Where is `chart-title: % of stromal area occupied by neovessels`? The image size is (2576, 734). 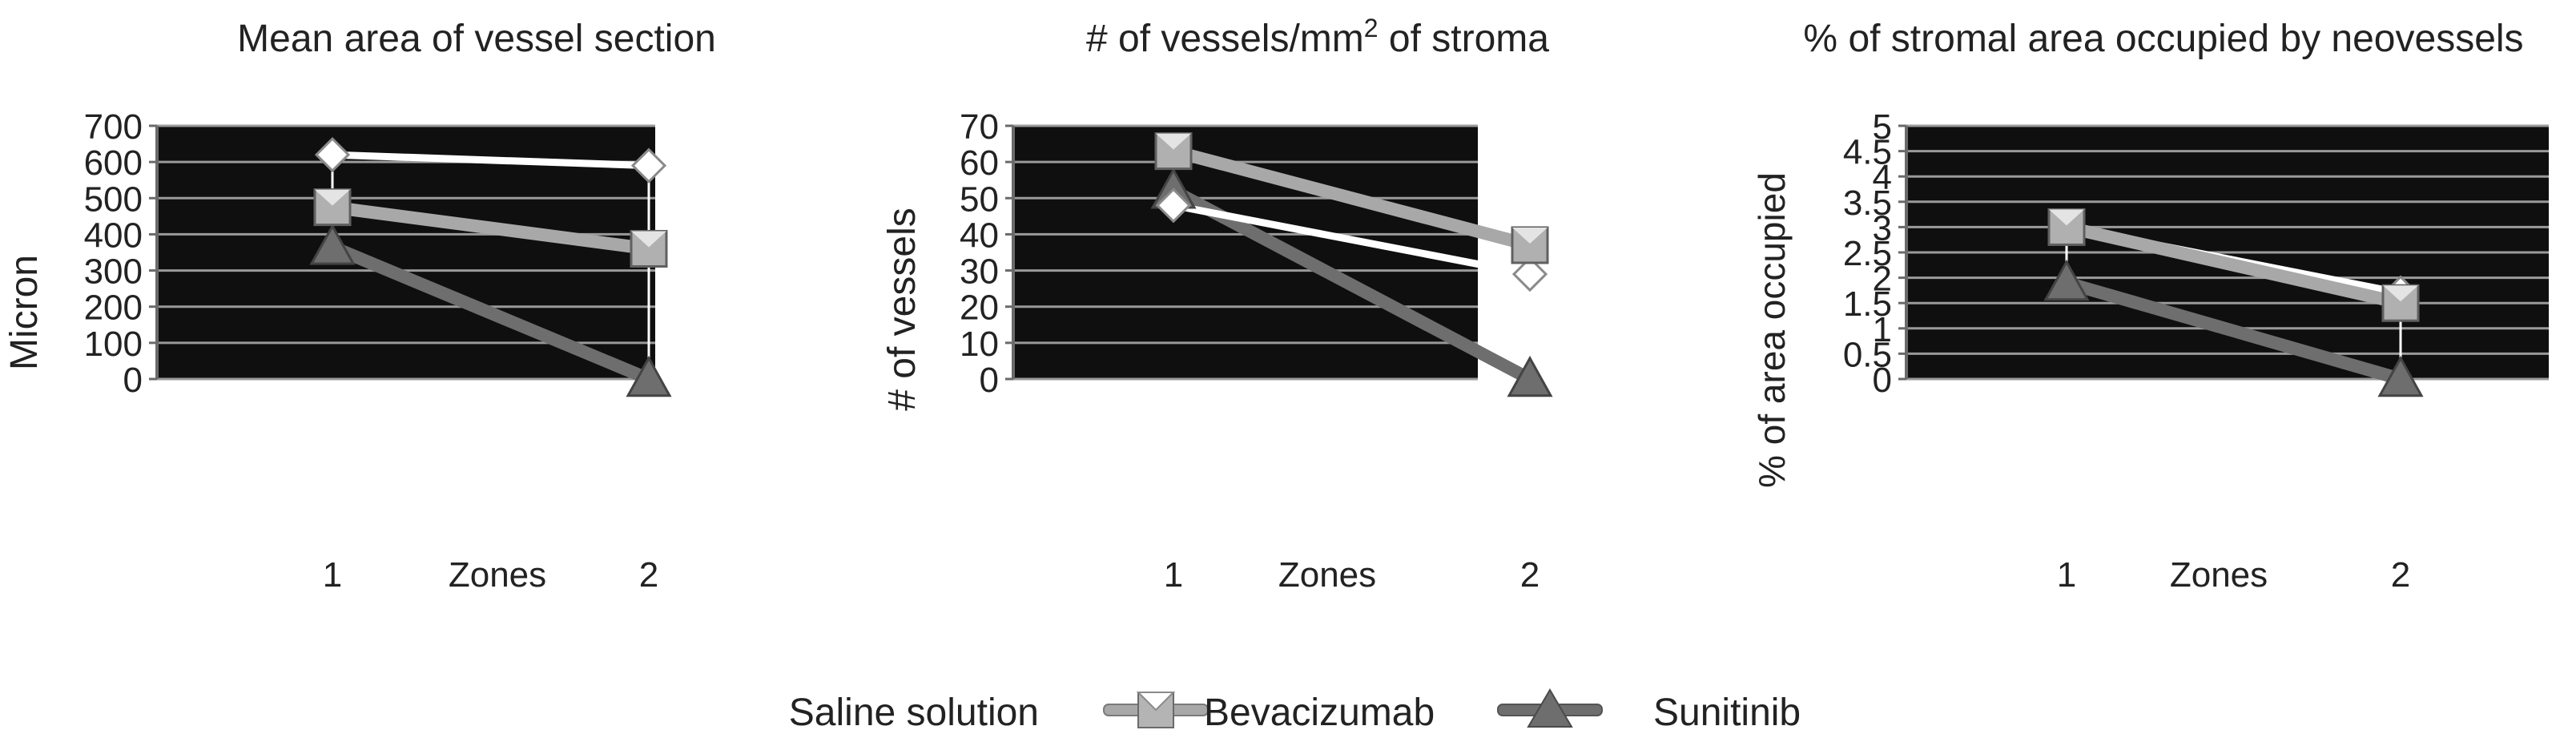 chart-title: % of stromal area occupied by neovessels is located at coordinates (2163, 39).